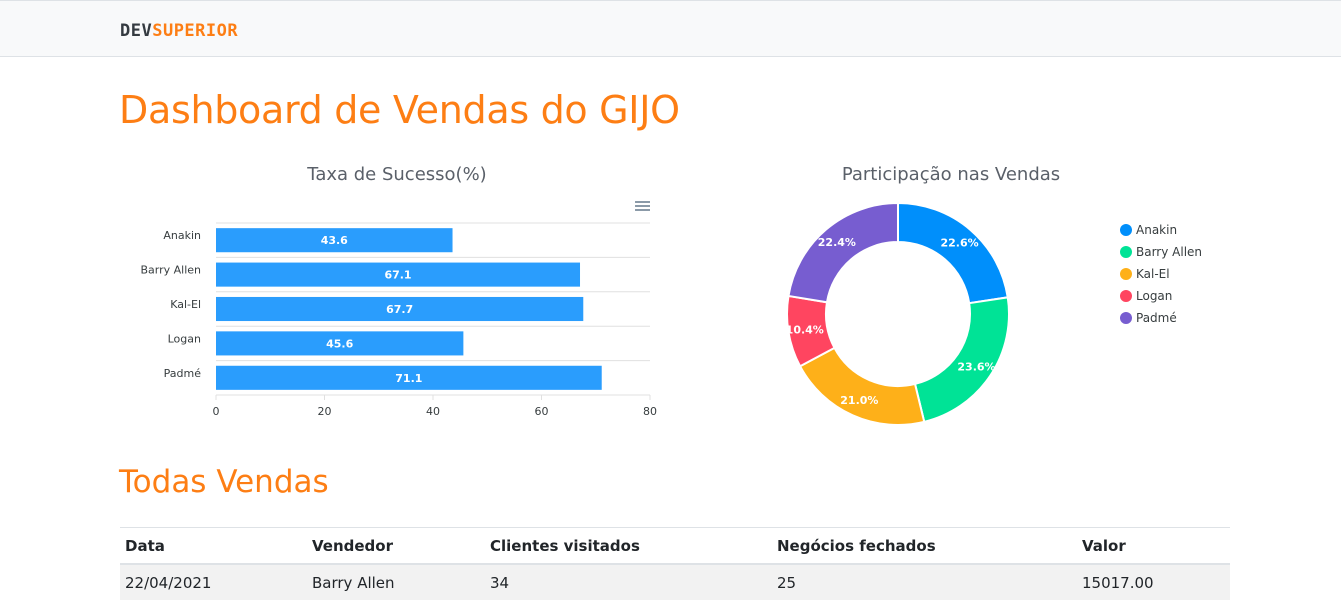 This screenshot has width=1341, height=600. I want to click on legend-label: Logan, so click(1154, 296).